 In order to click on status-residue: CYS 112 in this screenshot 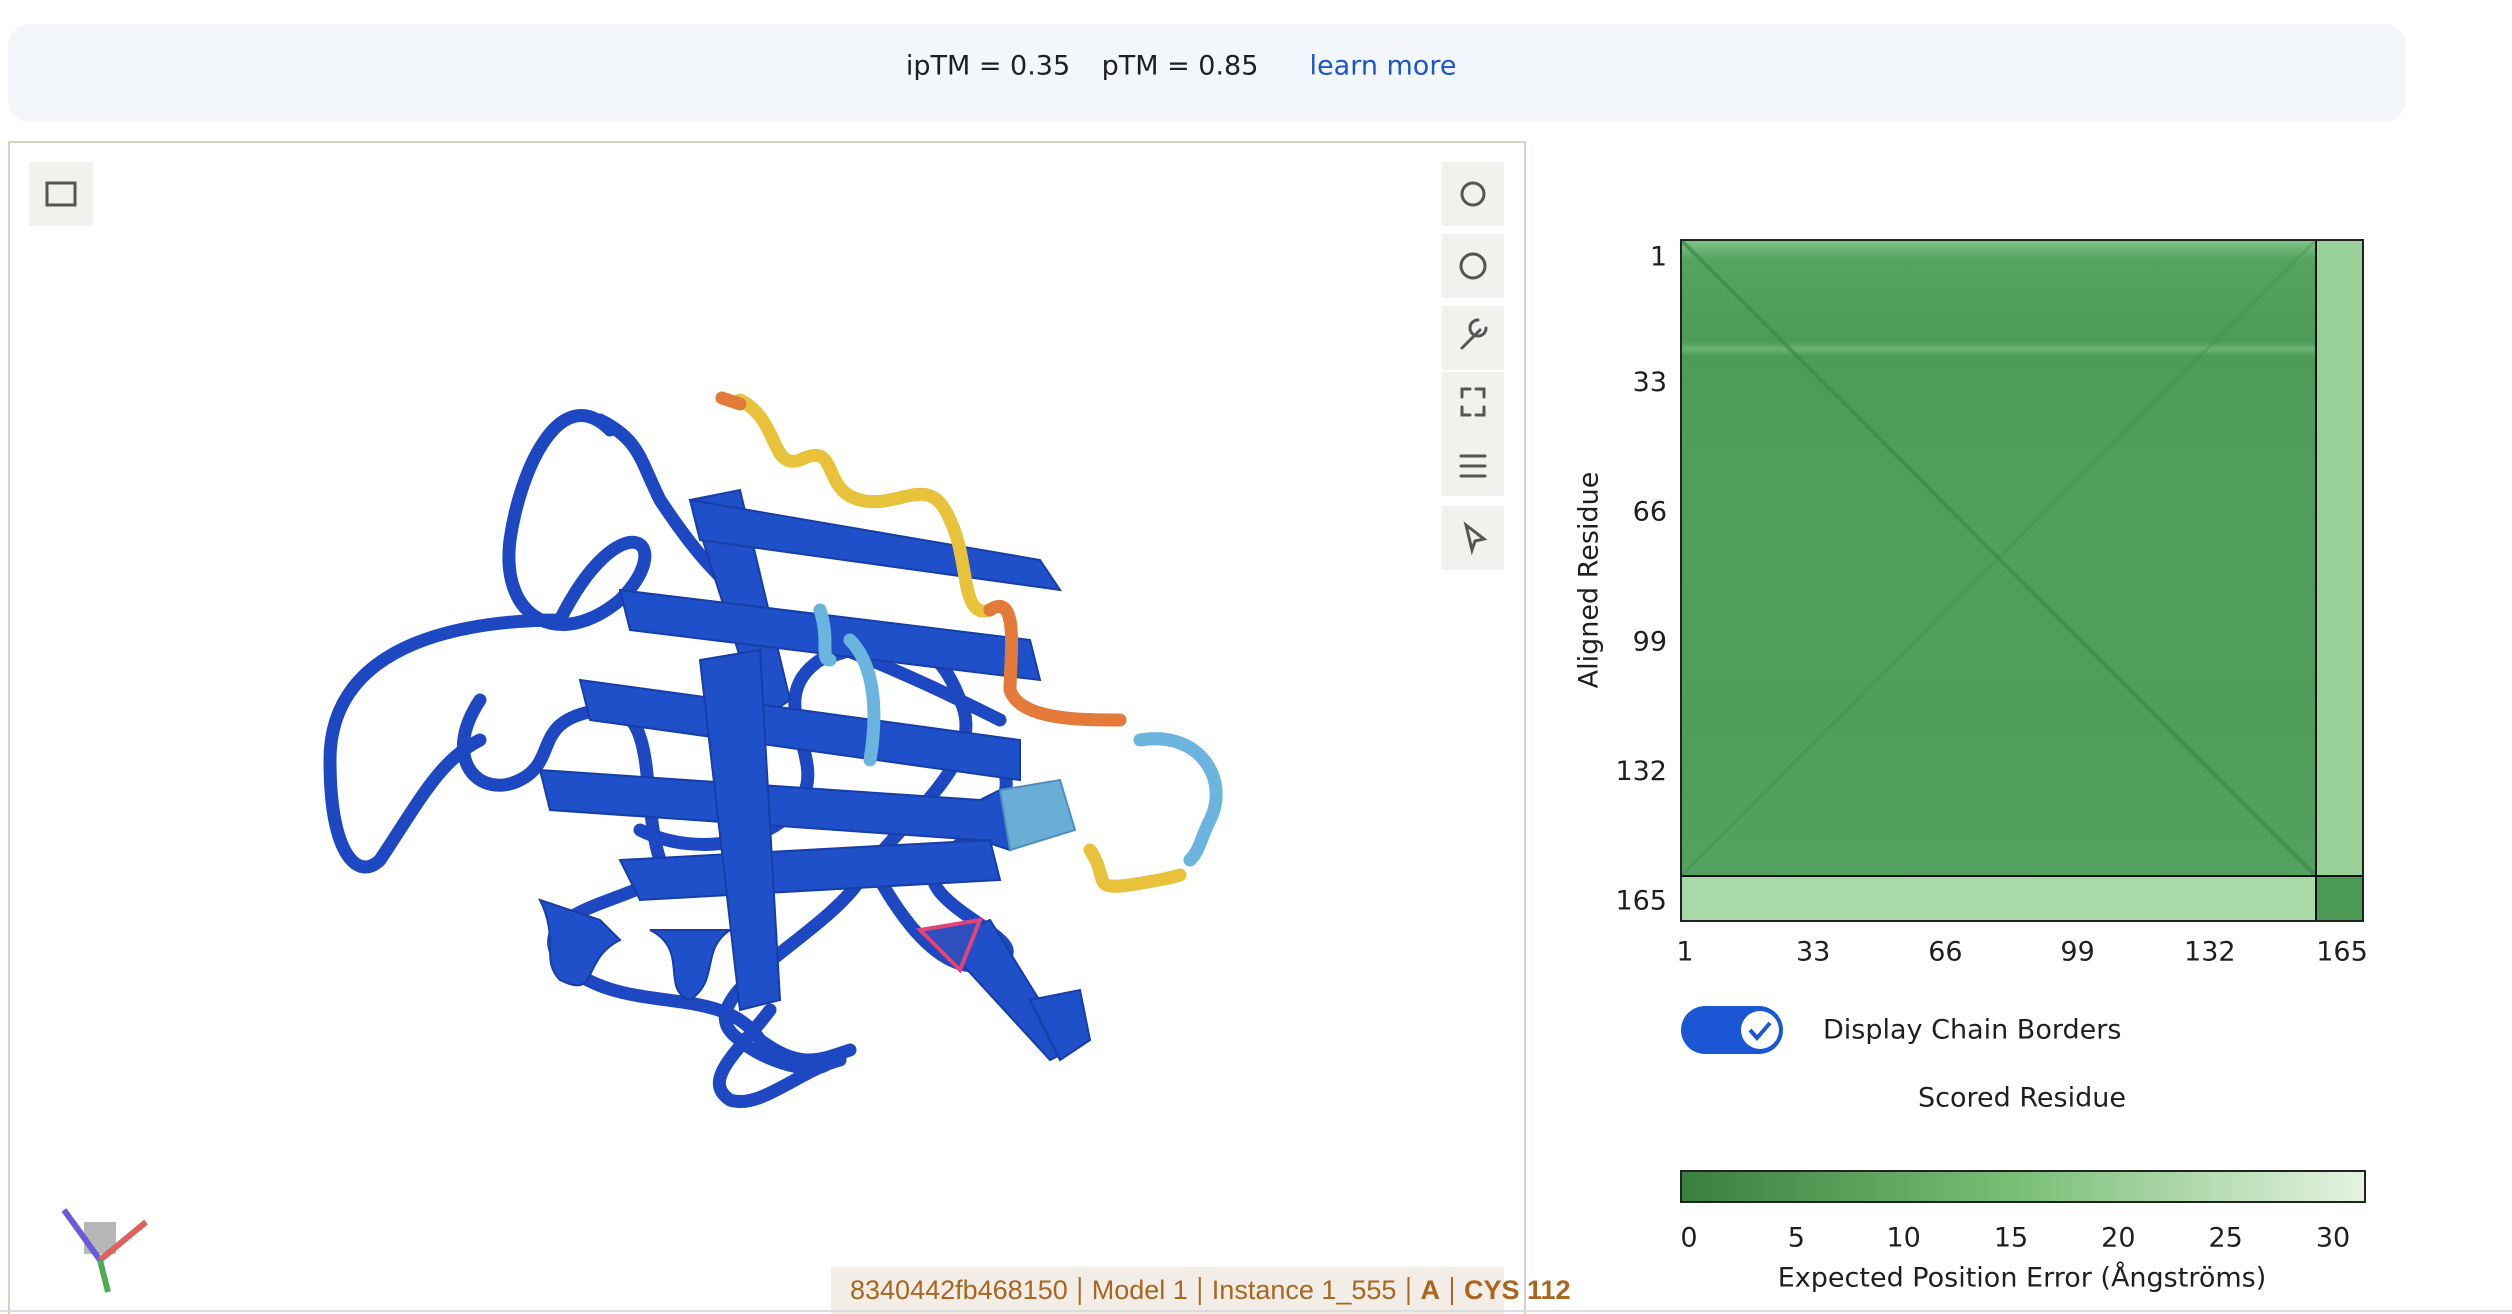, I will do `click(1517, 1290)`.